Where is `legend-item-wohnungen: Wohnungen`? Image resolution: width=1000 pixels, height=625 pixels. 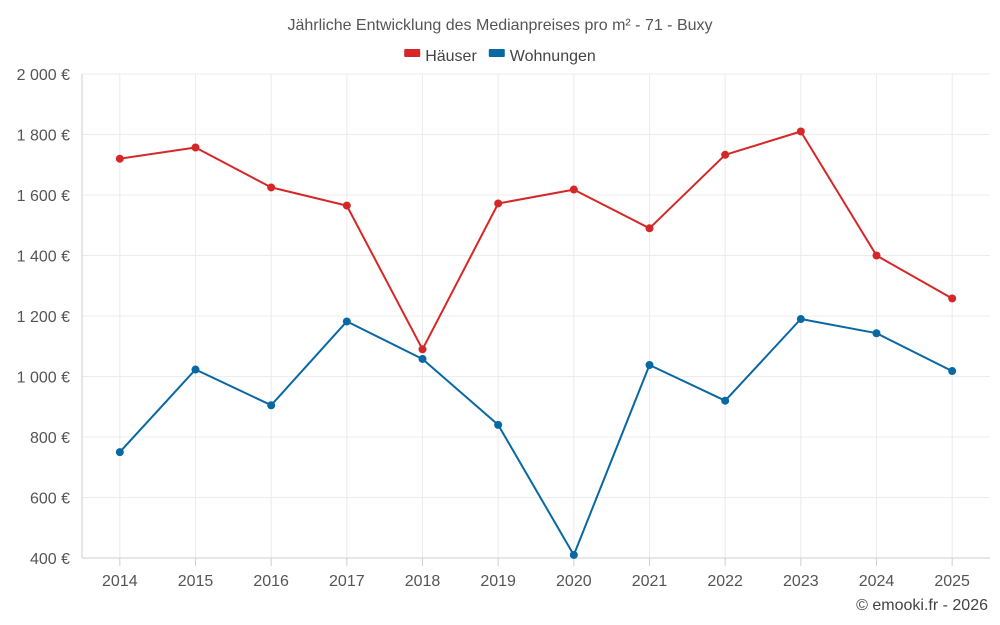 legend-item-wohnungen: Wohnungen is located at coordinates (542, 56).